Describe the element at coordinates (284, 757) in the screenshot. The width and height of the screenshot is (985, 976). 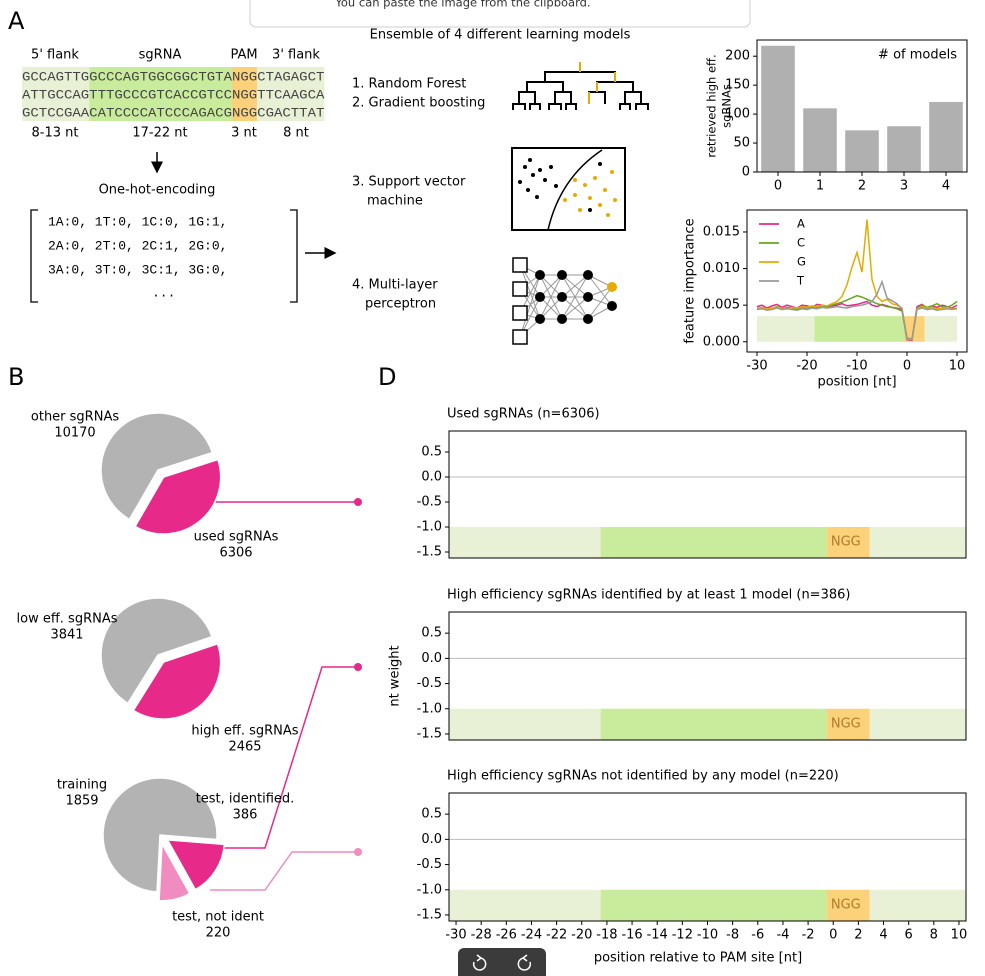
I see `connector` at that location.